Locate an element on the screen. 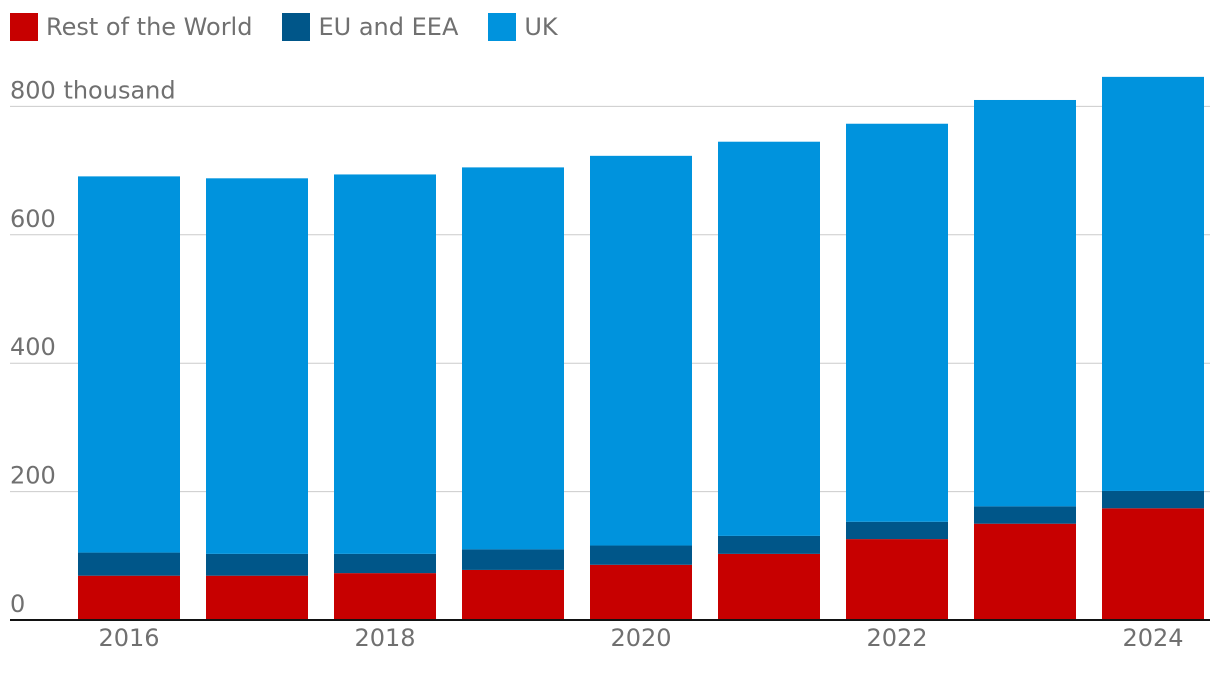 The width and height of the screenshot is (1220, 674). bar-2023-eu-and-eea is located at coordinates (1025, 515).